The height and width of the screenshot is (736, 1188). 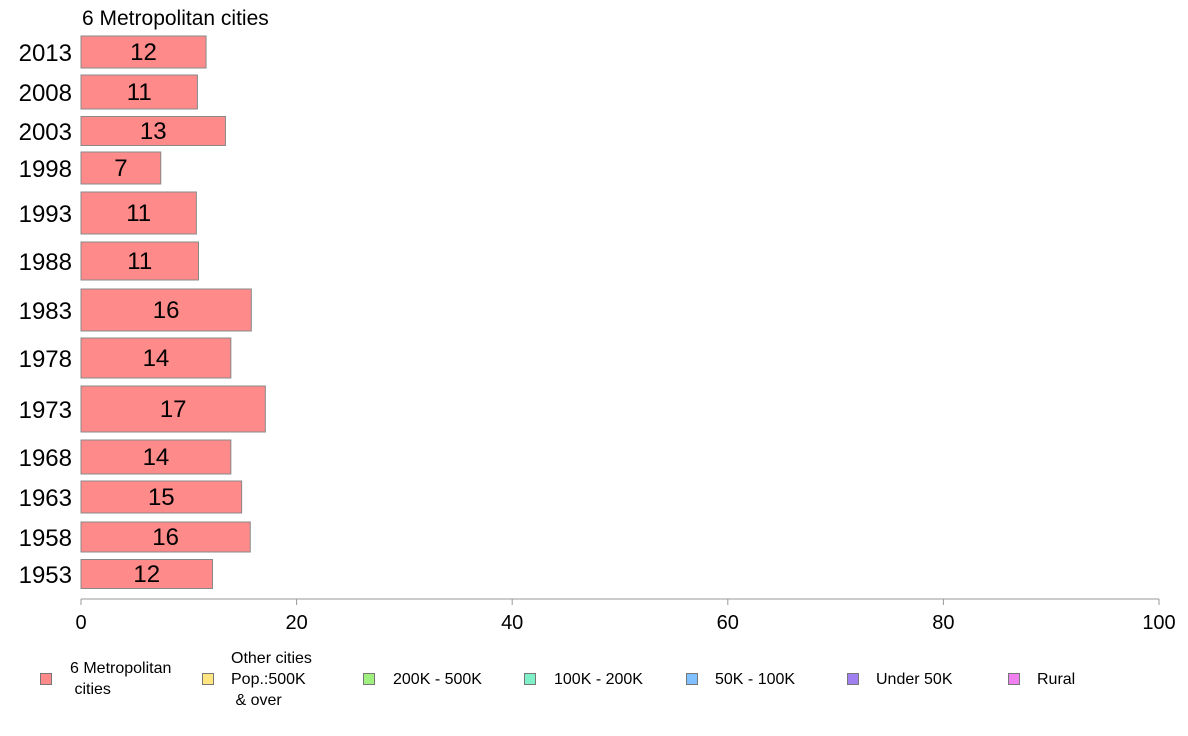 I want to click on bar-value-label-1958: 16, so click(x=165, y=537).